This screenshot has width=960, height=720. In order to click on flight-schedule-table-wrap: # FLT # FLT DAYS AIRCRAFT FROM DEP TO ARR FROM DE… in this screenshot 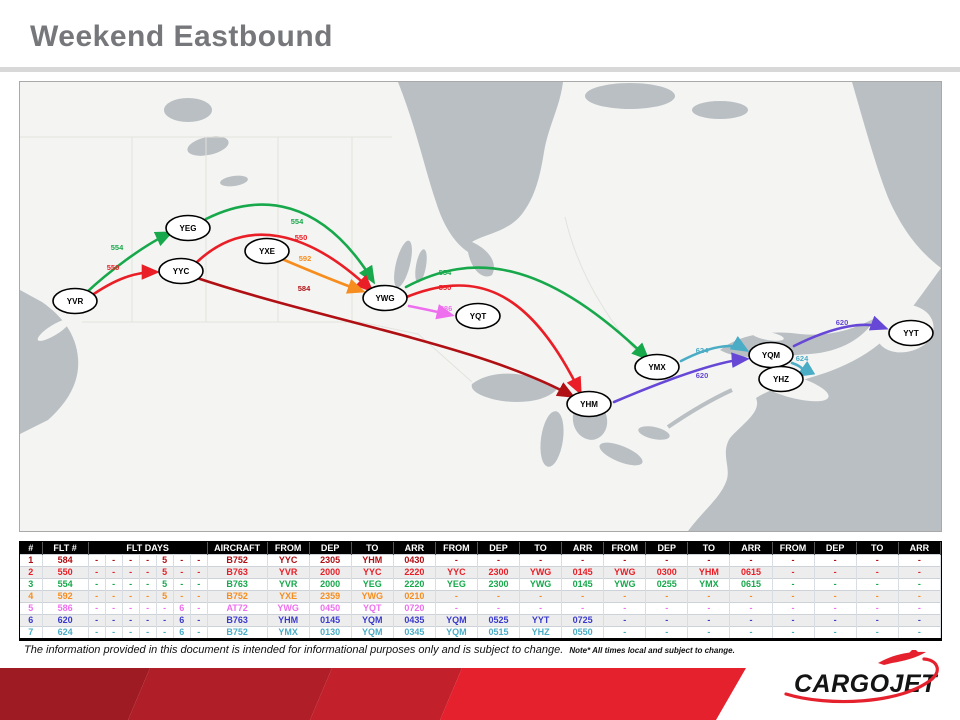, I will do `click(480, 591)`.